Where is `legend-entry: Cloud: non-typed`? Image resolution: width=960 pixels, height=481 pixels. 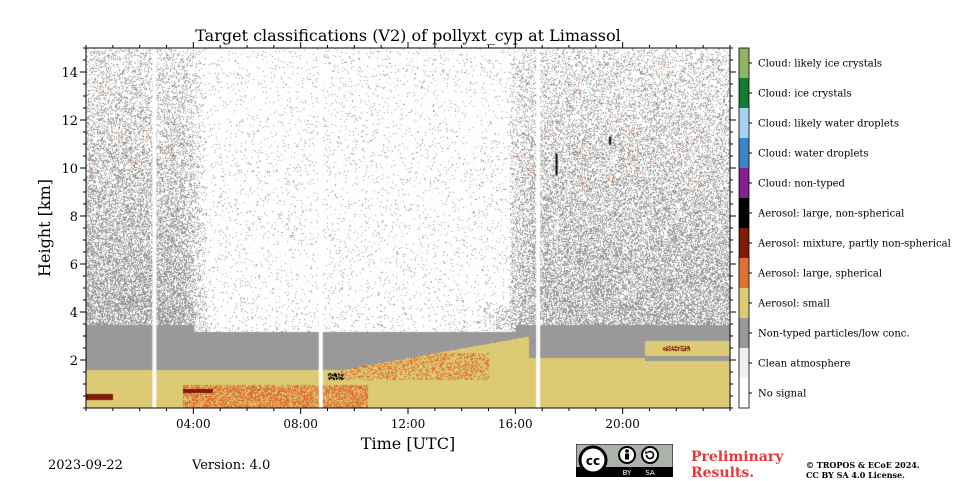 legend-entry: Cloud: non-typed is located at coordinates (802, 184).